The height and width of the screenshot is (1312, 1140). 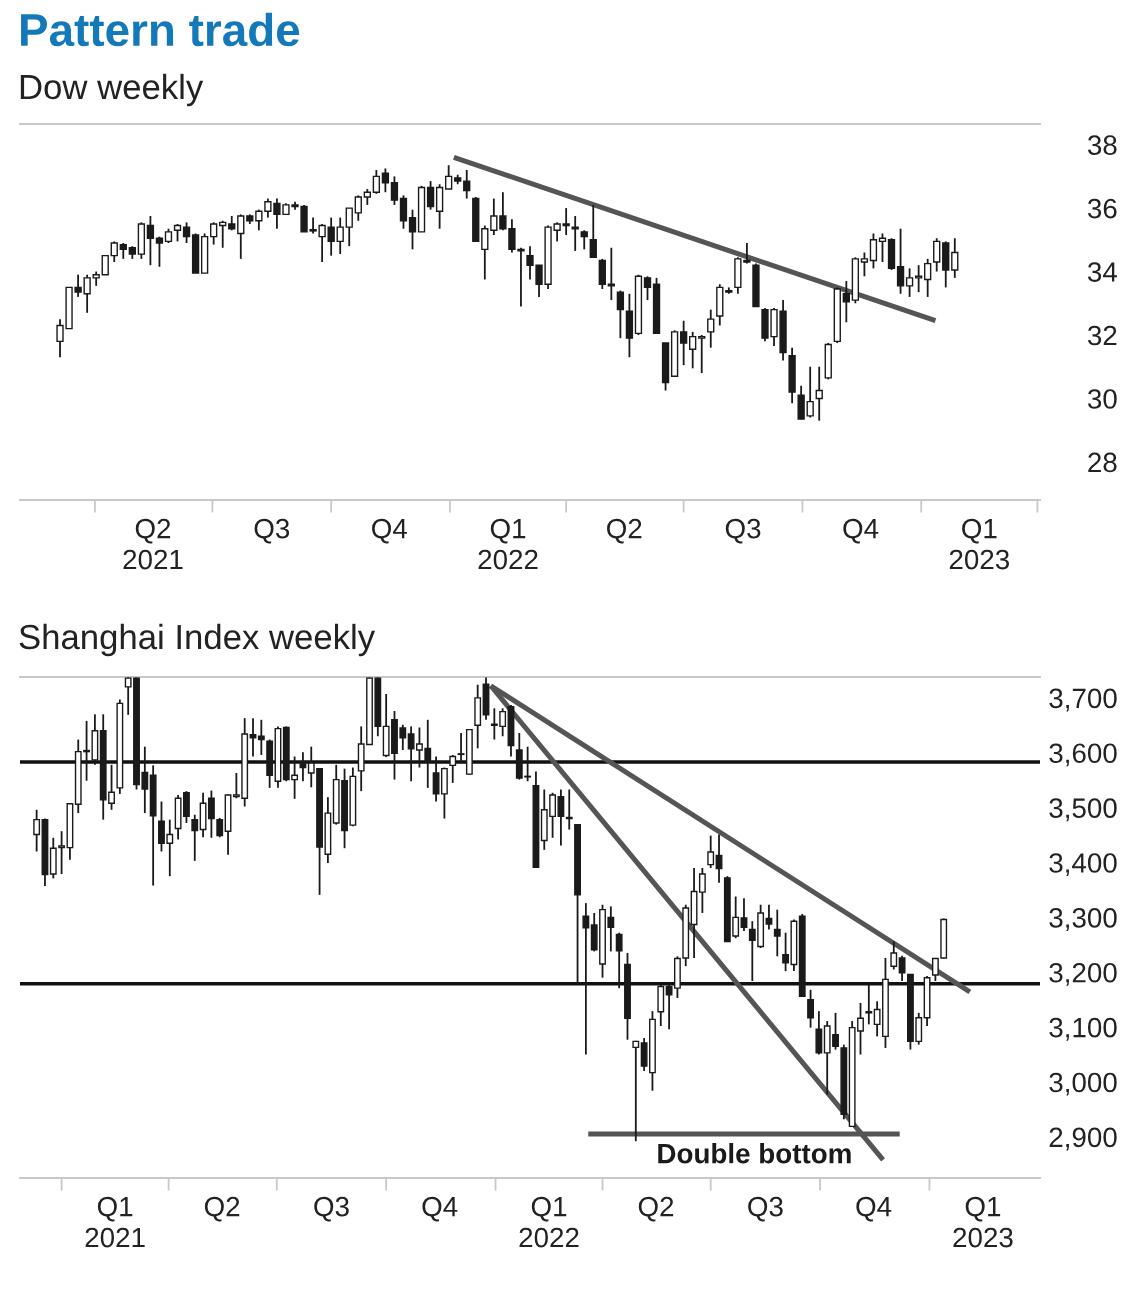 What do you see at coordinates (112, 90) in the screenshot?
I see `chart-subtitle: Dow weekly` at bounding box center [112, 90].